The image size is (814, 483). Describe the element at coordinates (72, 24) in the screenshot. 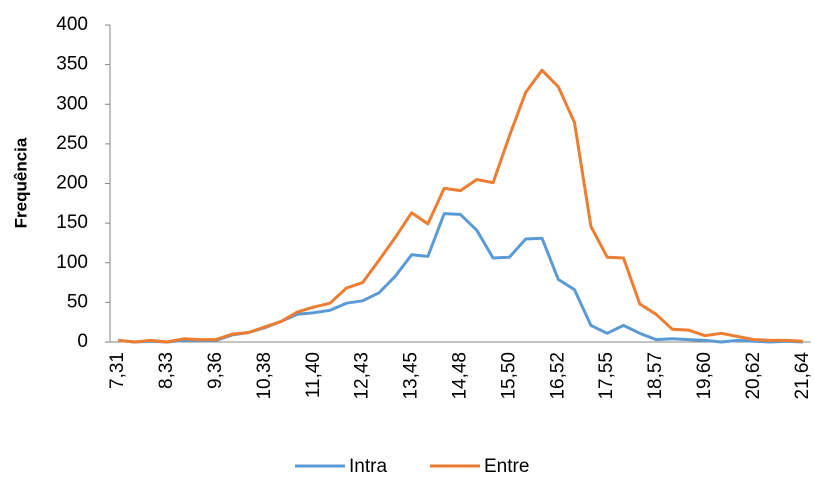

I see `y-tick-label: 400` at that location.